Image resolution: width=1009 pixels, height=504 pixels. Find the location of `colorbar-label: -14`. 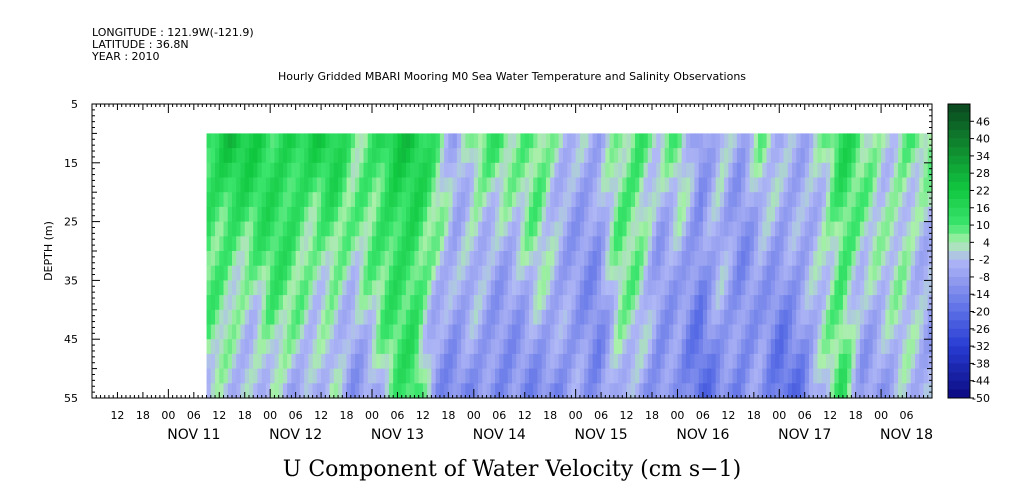

colorbar-label: -14 is located at coordinates (981, 294).